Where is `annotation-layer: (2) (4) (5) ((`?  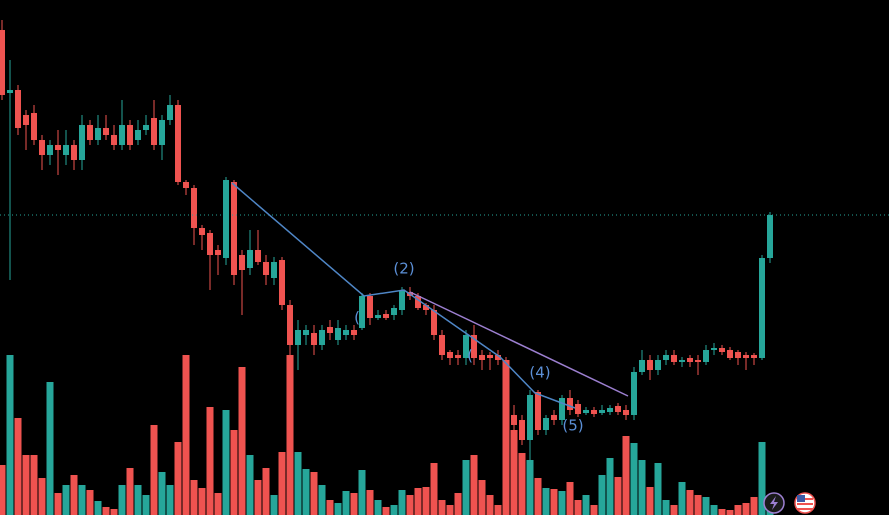 annotation-layer: (2) (4) (5) (( is located at coordinates (469, 347).